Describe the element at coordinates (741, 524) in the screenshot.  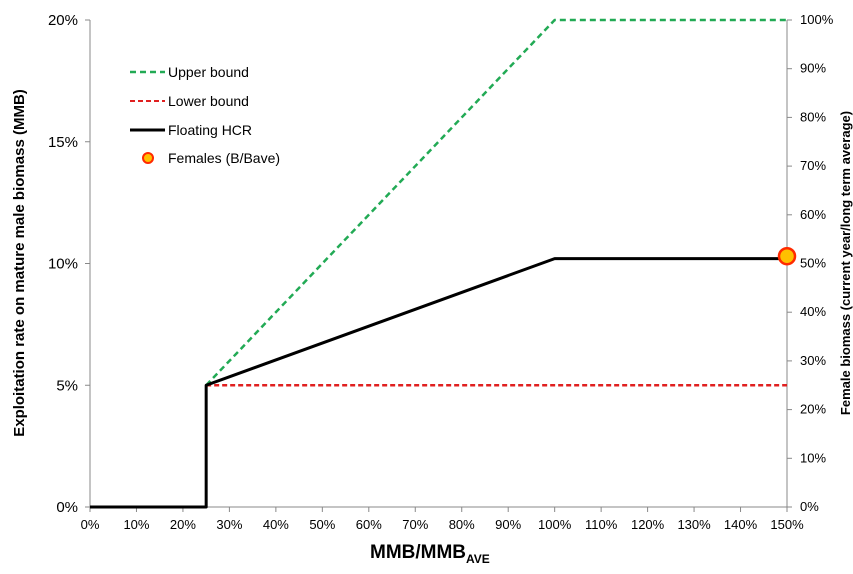
I see `x-tick-label: 140%` at that location.